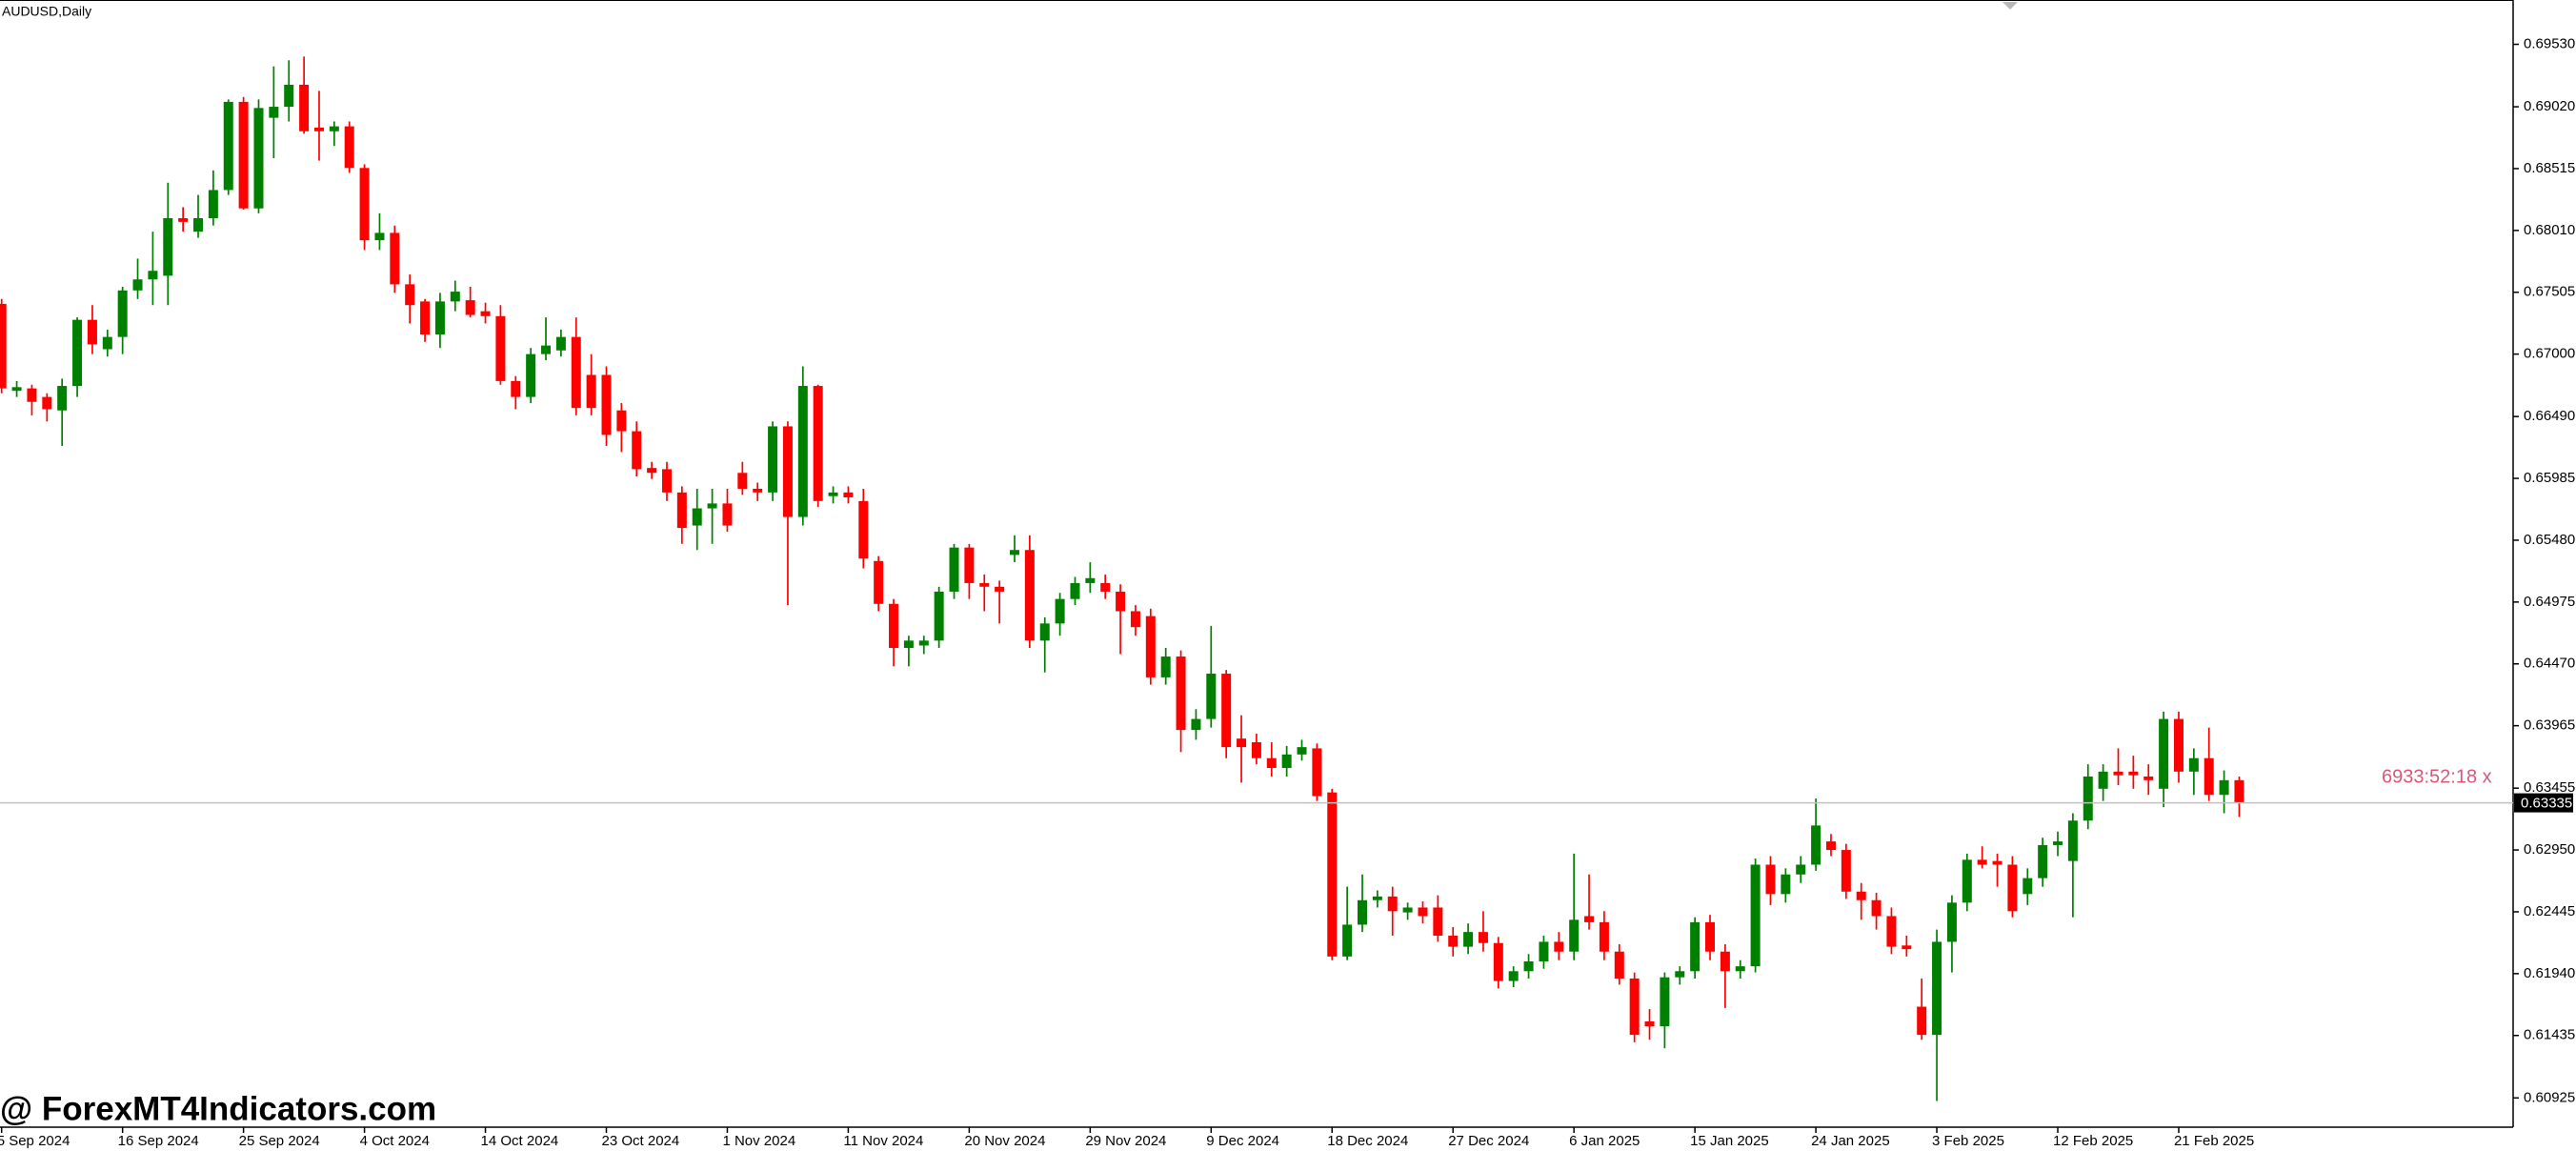  What do you see at coordinates (1367, 1141) in the screenshot?
I see `x-tick-label: 18 Dec 2024` at bounding box center [1367, 1141].